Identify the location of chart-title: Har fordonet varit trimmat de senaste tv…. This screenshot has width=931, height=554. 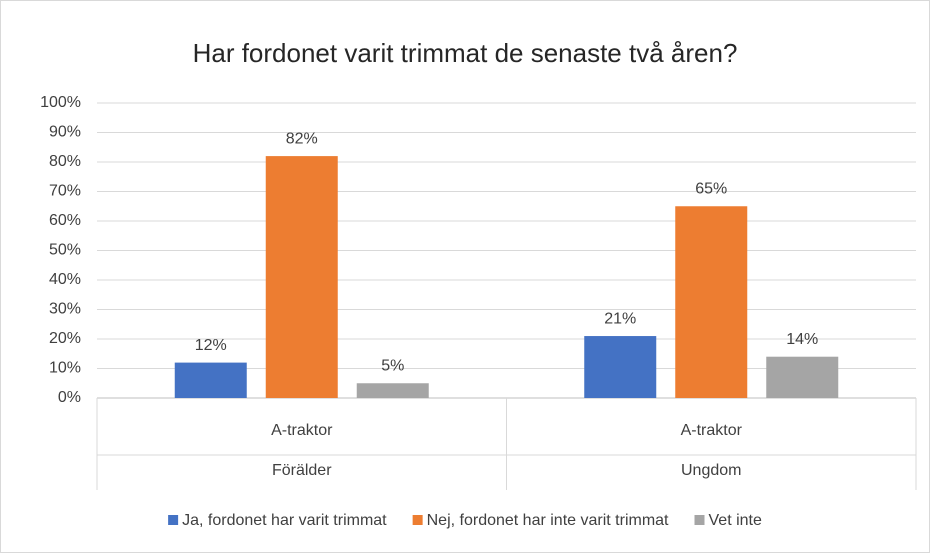
(465, 53).